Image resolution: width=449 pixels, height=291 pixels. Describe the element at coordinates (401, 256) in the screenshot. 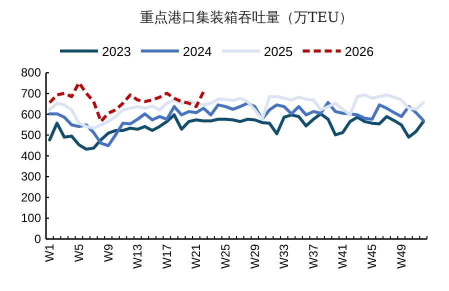

I see `x-tick-label: W49` at that location.